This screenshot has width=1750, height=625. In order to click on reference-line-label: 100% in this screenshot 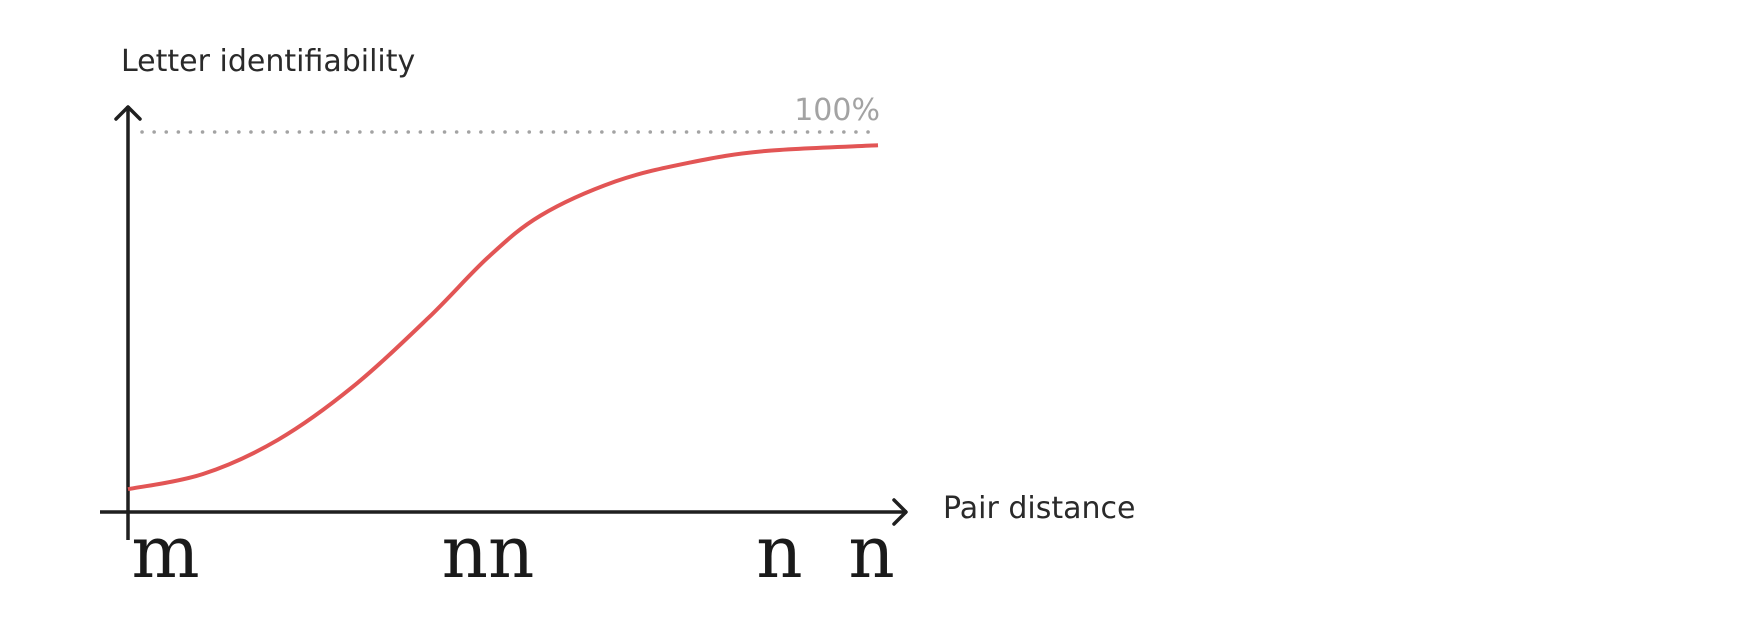, I will do `click(837, 110)`.